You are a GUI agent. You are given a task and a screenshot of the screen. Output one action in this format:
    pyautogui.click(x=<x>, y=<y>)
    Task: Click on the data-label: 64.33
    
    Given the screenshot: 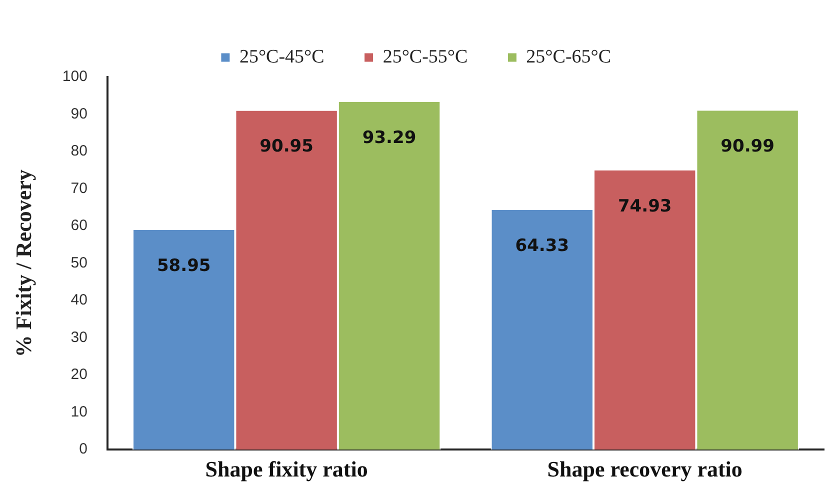 What is the action you would take?
    pyautogui.click(x=542, y=246)
    